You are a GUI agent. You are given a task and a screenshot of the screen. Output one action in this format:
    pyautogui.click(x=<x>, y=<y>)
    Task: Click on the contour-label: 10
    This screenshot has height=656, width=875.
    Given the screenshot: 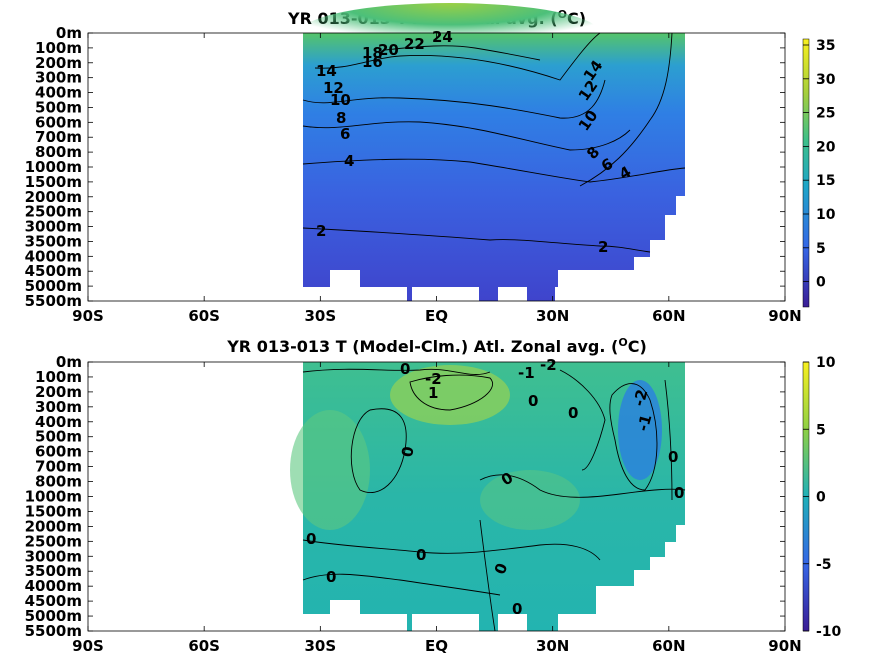 What is the action you would take?
    pyautogui.click(x=340, y=100)
    